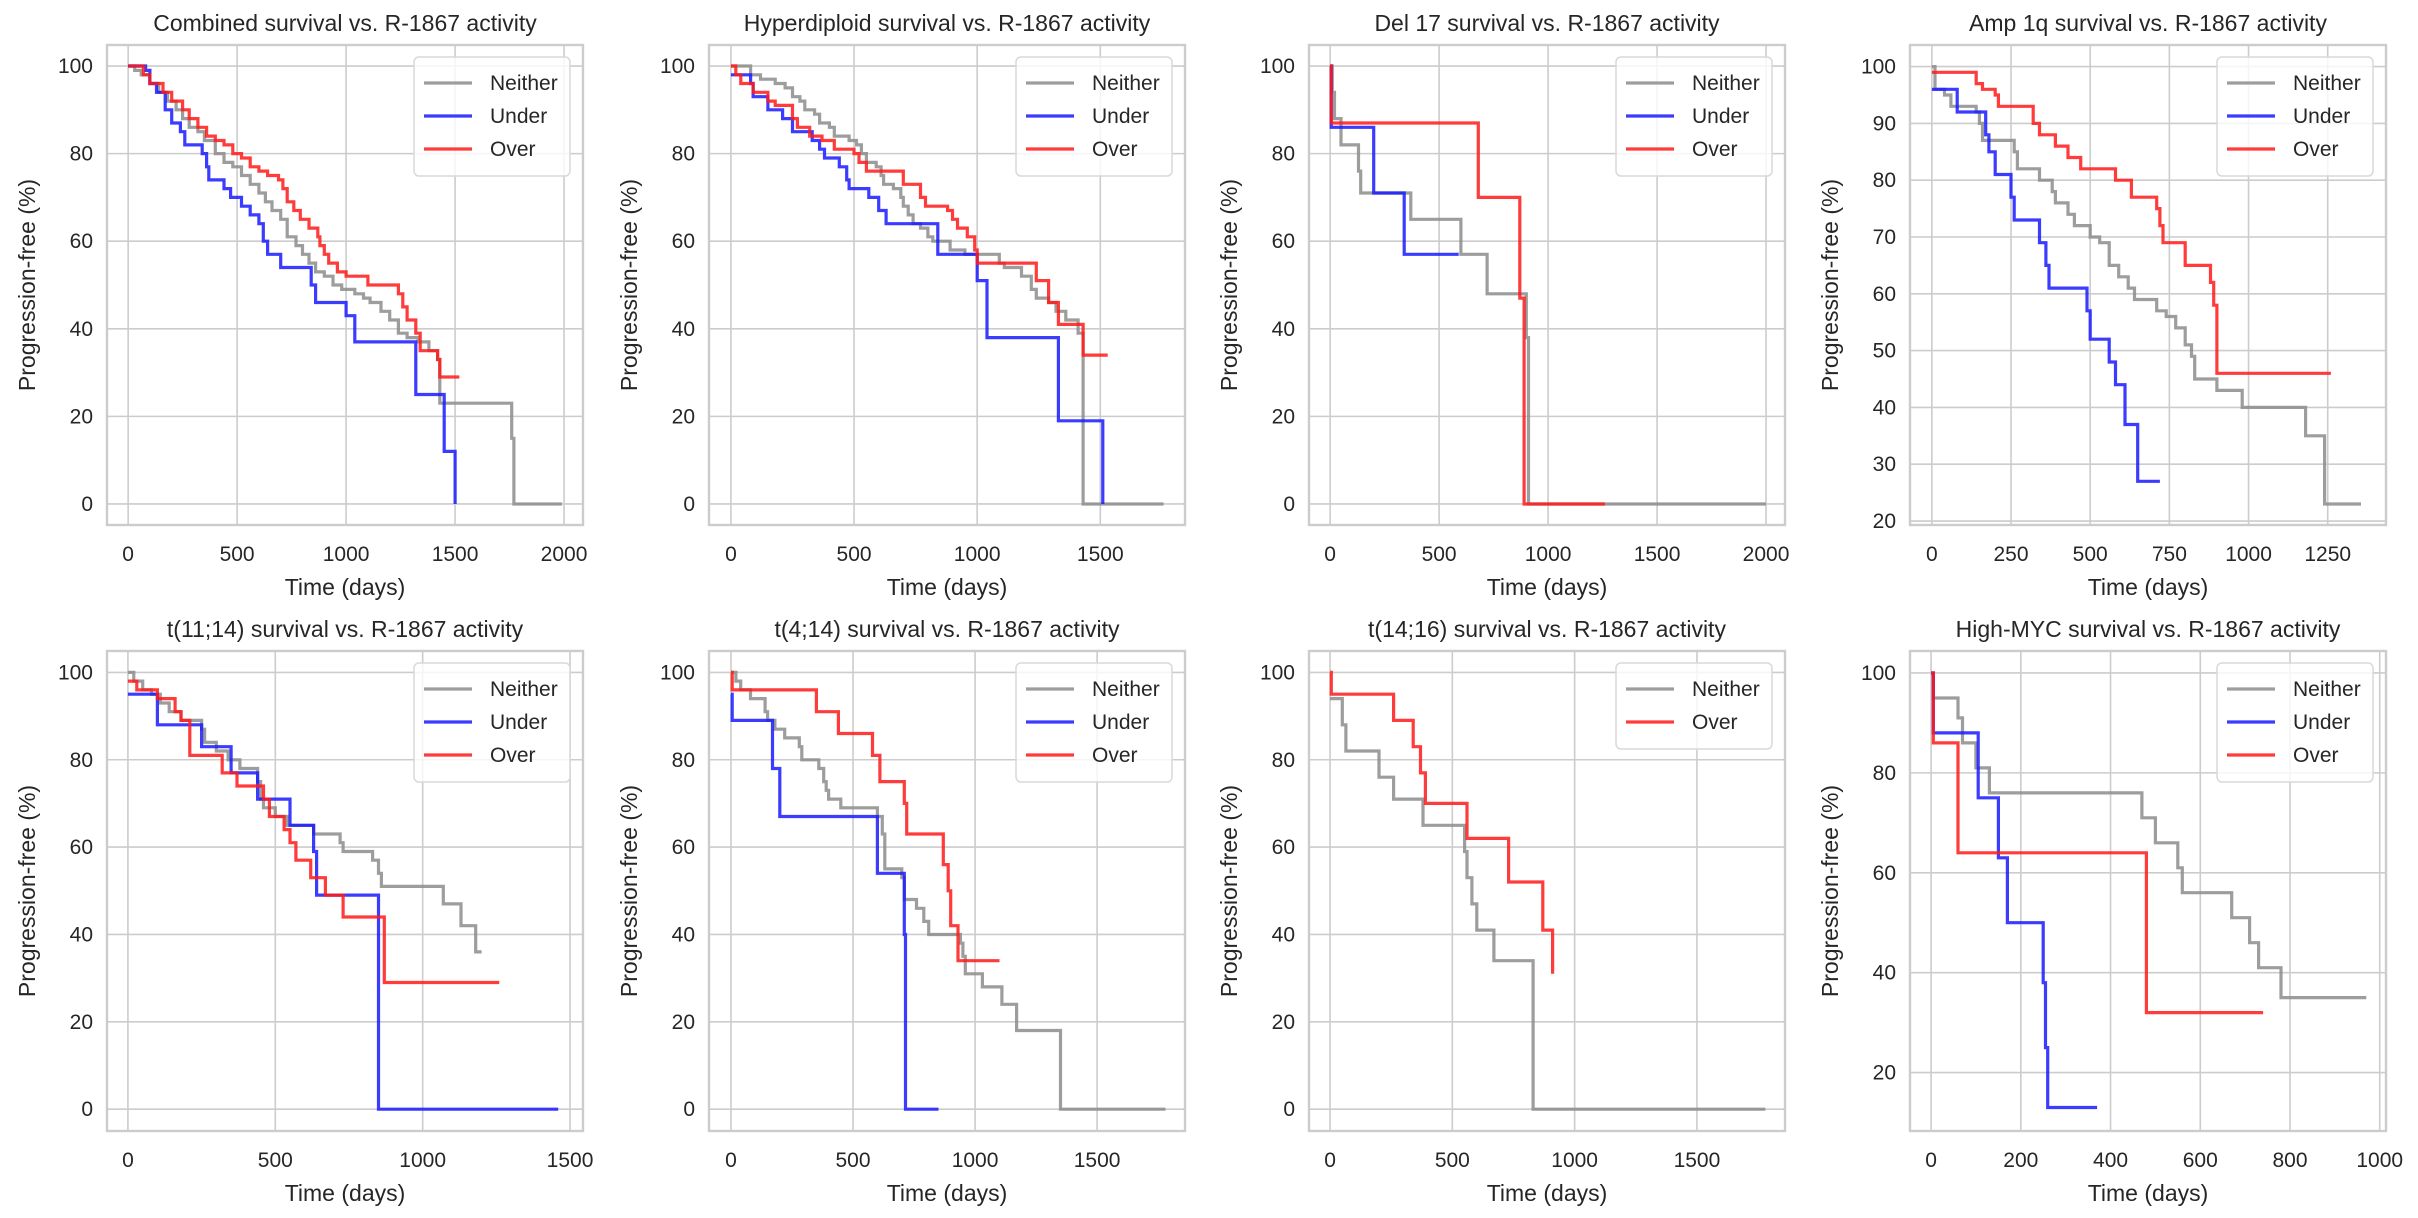 The height and width of the screenshot is (1218, 2418). What do you see at coordinates (1884, 123) in the screenshot?
I see `y-tick-label: 90` at bounding box center [1884, 123].